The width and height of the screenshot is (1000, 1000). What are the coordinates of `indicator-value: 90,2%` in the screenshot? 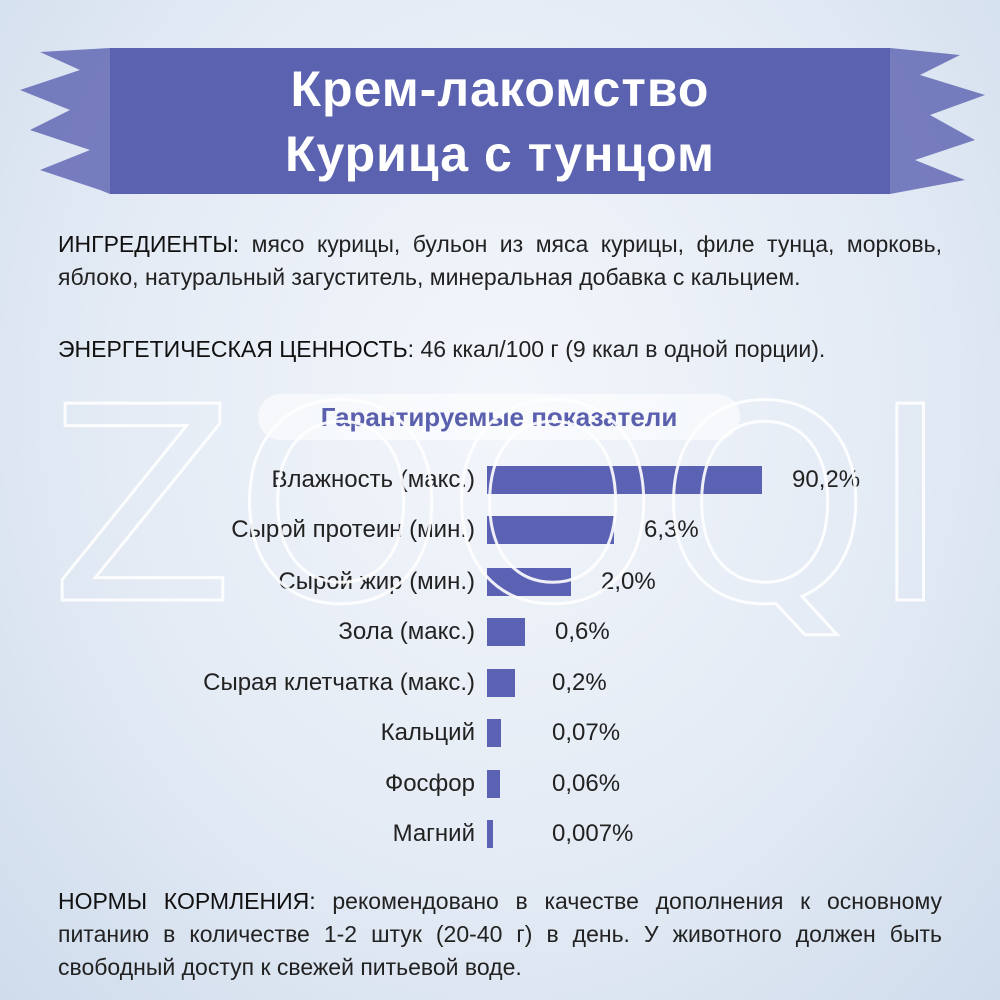 It's located at (826, 479).